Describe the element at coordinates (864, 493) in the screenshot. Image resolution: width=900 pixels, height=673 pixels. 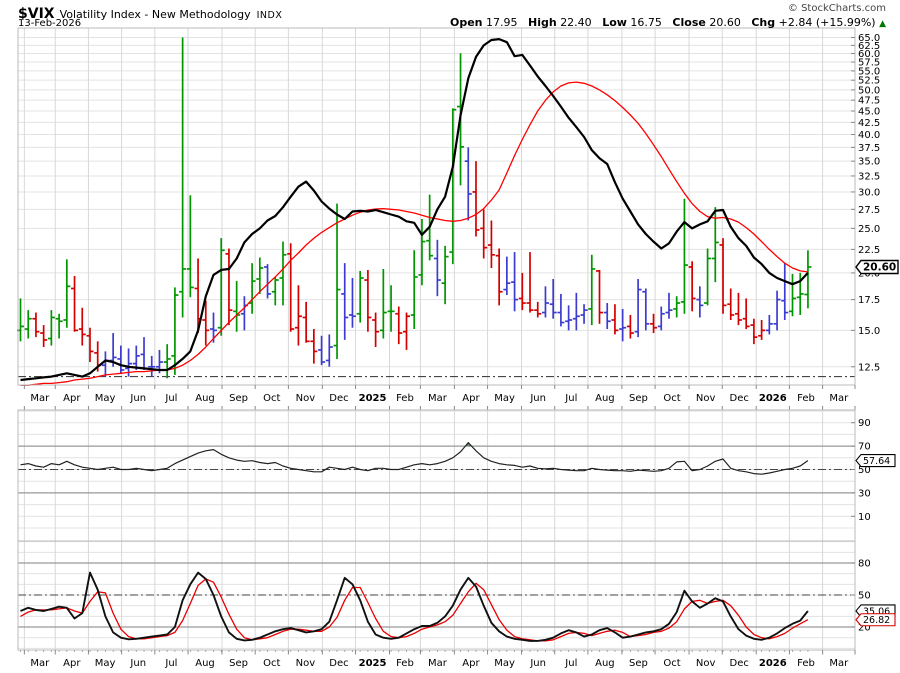
I see `svg-text: 30` at that location.